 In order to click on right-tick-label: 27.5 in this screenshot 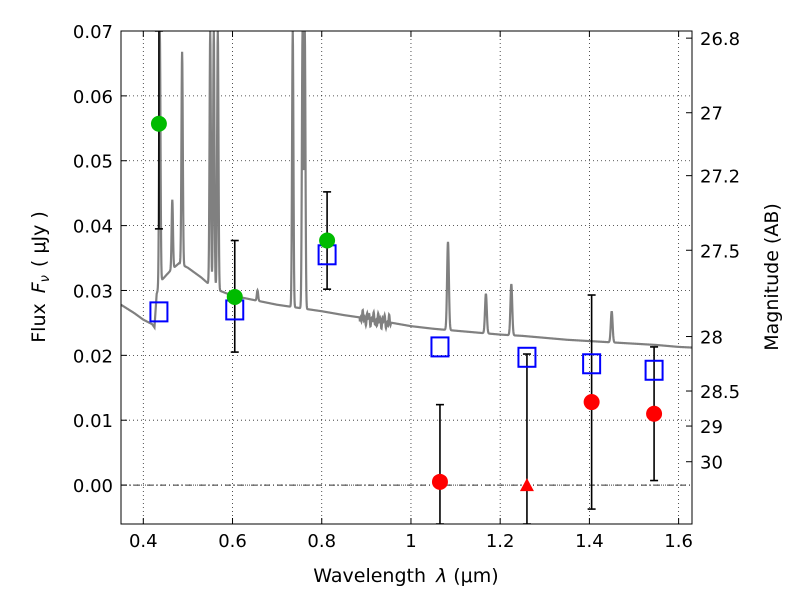, I will do `click(720, 251)`.